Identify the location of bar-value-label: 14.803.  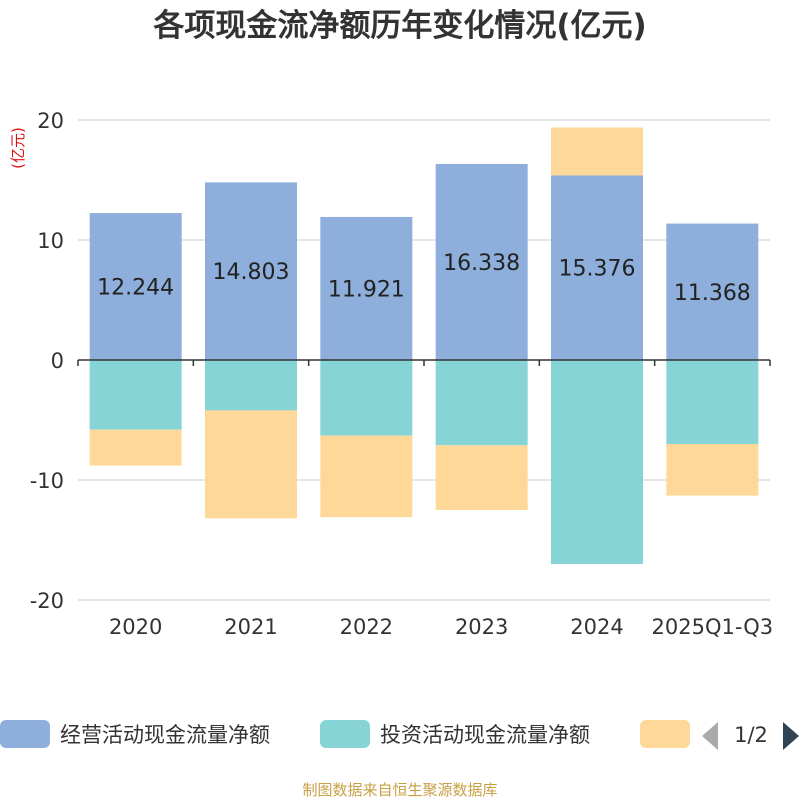
(251, 272).